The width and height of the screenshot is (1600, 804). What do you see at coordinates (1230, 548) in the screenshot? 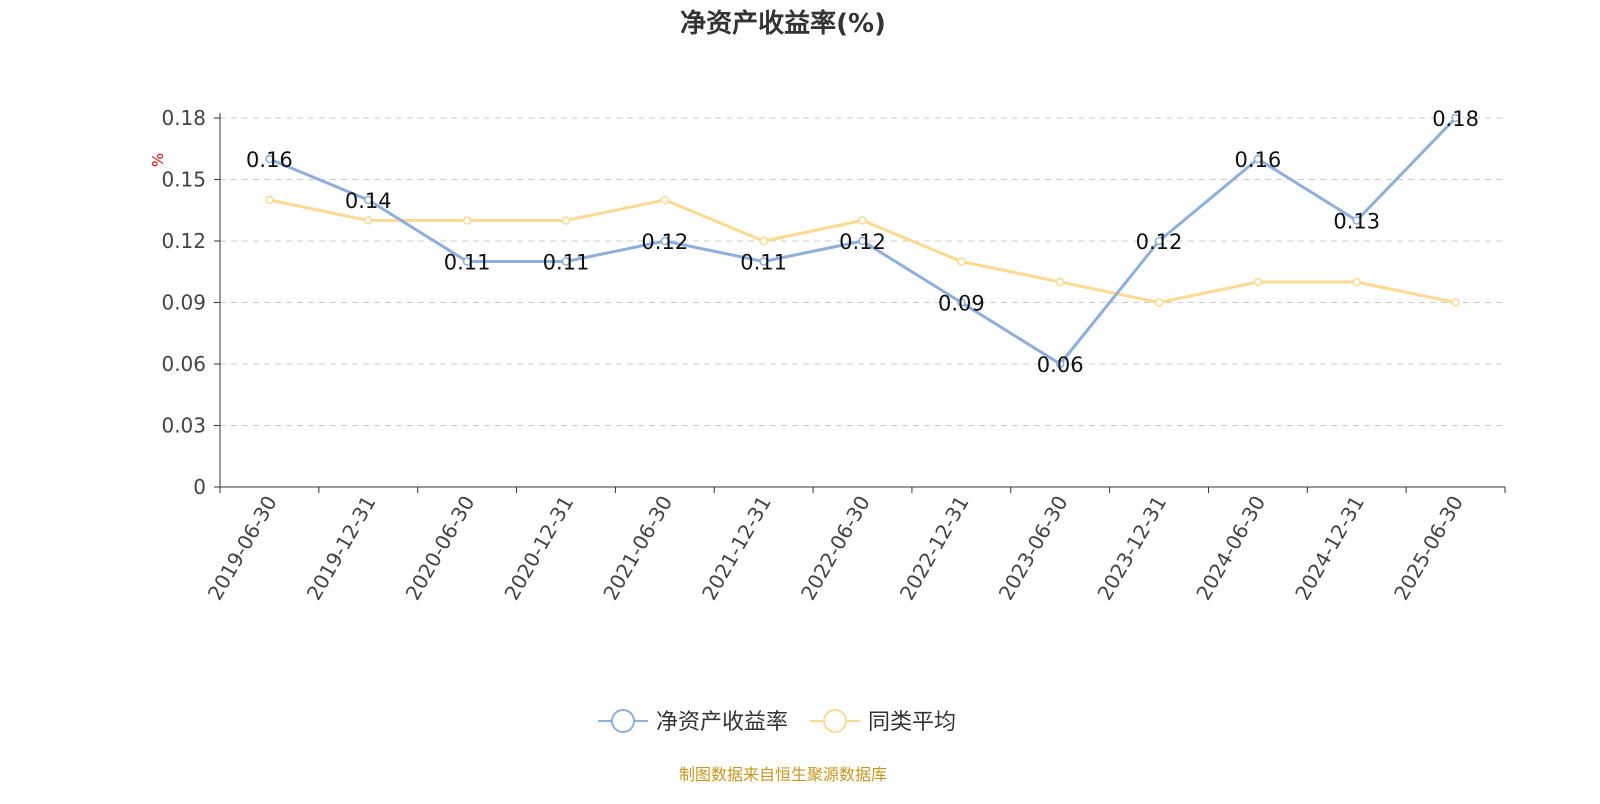
I see `x-tick-label: 2024-06-30` at bounding box center [1230, 548].